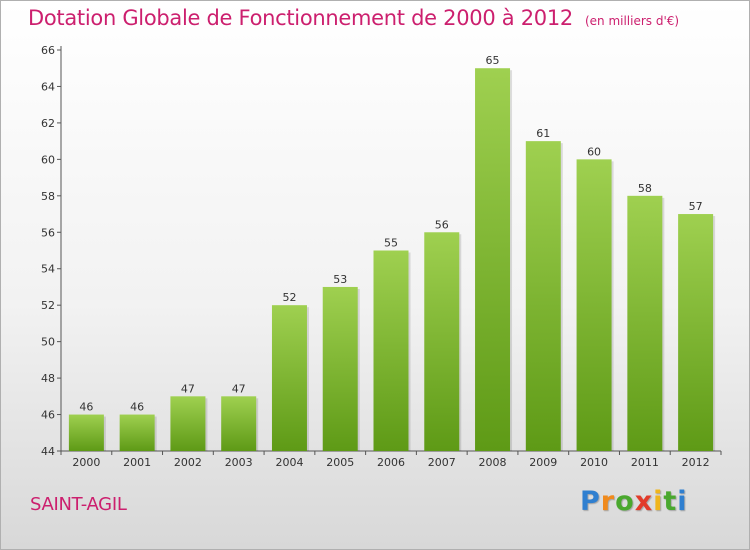 The image size is (750, 550). Describe the element at coordinates (391, 243) in the screenshot. I see `data-label: 55` at that location.